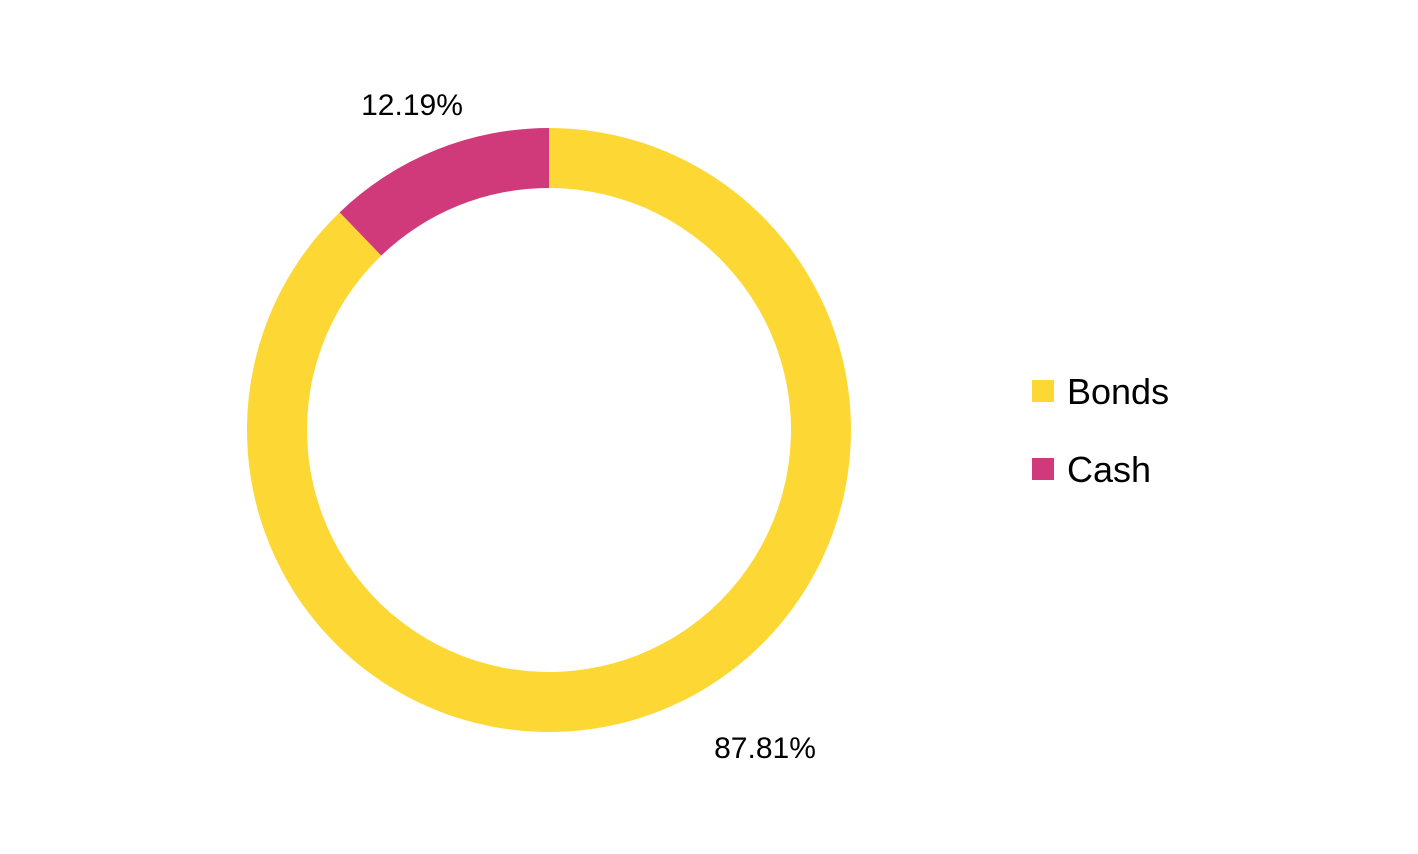 The width and height of the screenshot is (1418, 854). What do you see at coordinates (1109, 469) in the screenshot?
I see `legend-label-cash: Cash` at bounding box center [1109, 469].